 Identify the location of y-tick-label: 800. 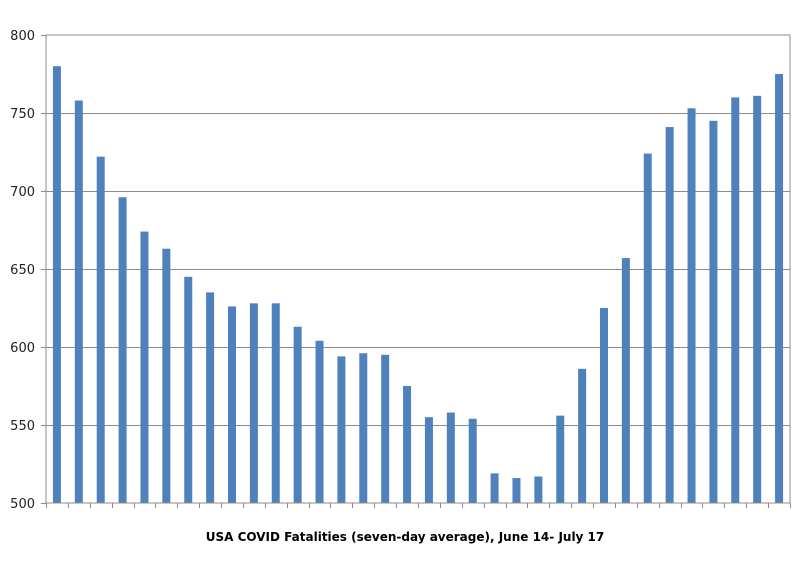
(22, 36).